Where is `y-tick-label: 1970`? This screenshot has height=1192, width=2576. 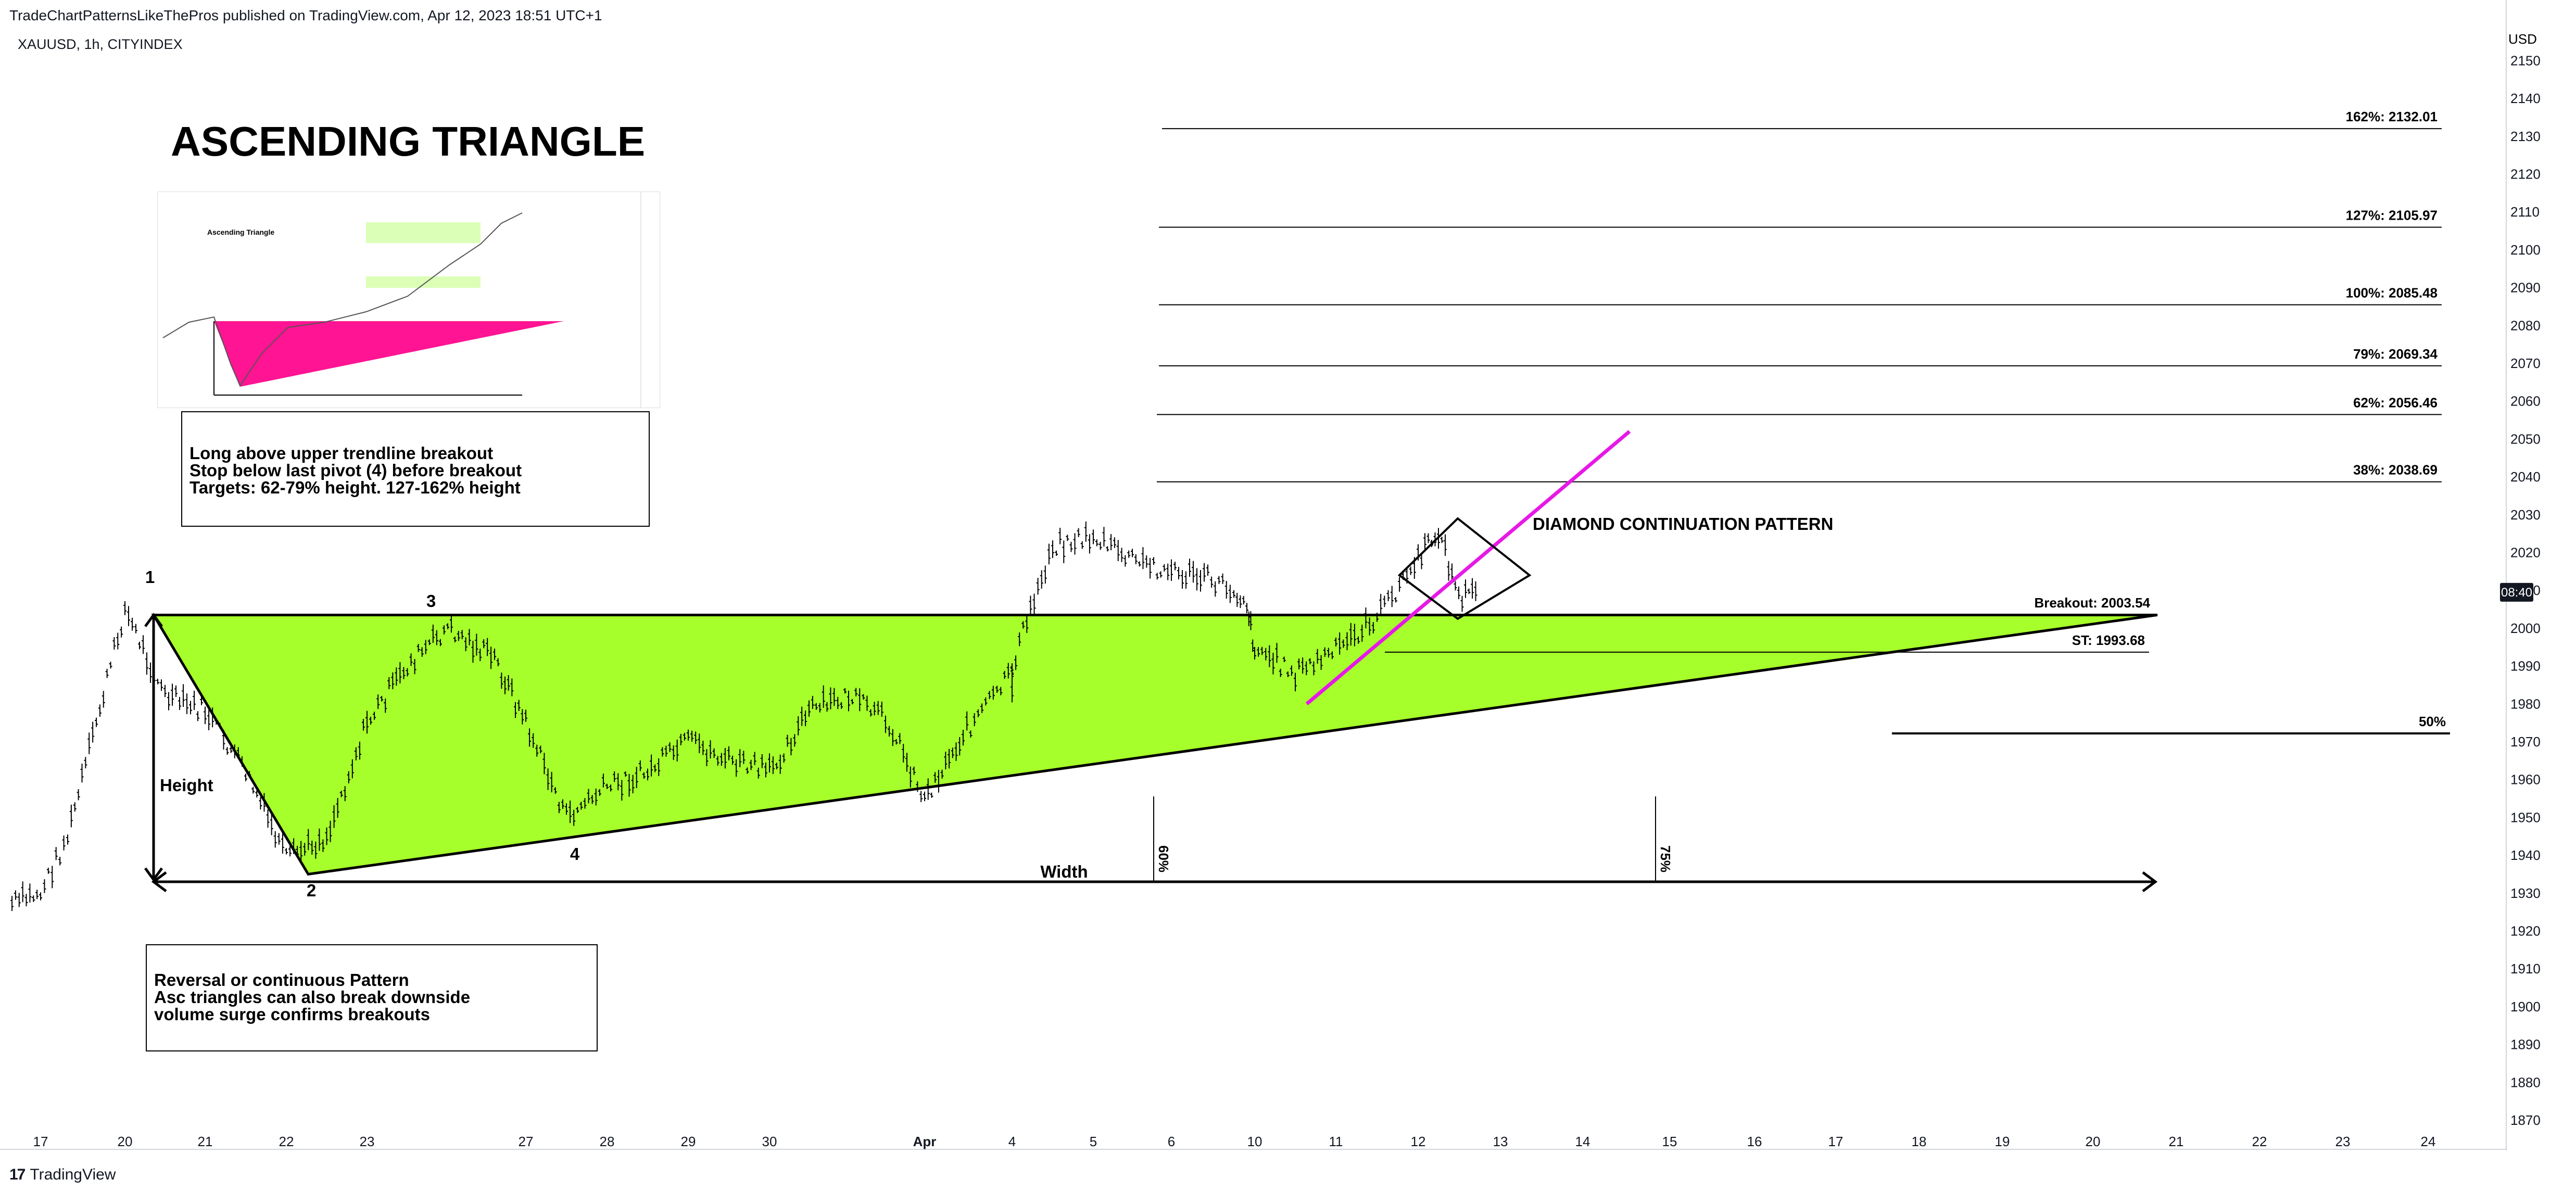 y-tick-label: 1970 is located at coordinates (2525, 742).